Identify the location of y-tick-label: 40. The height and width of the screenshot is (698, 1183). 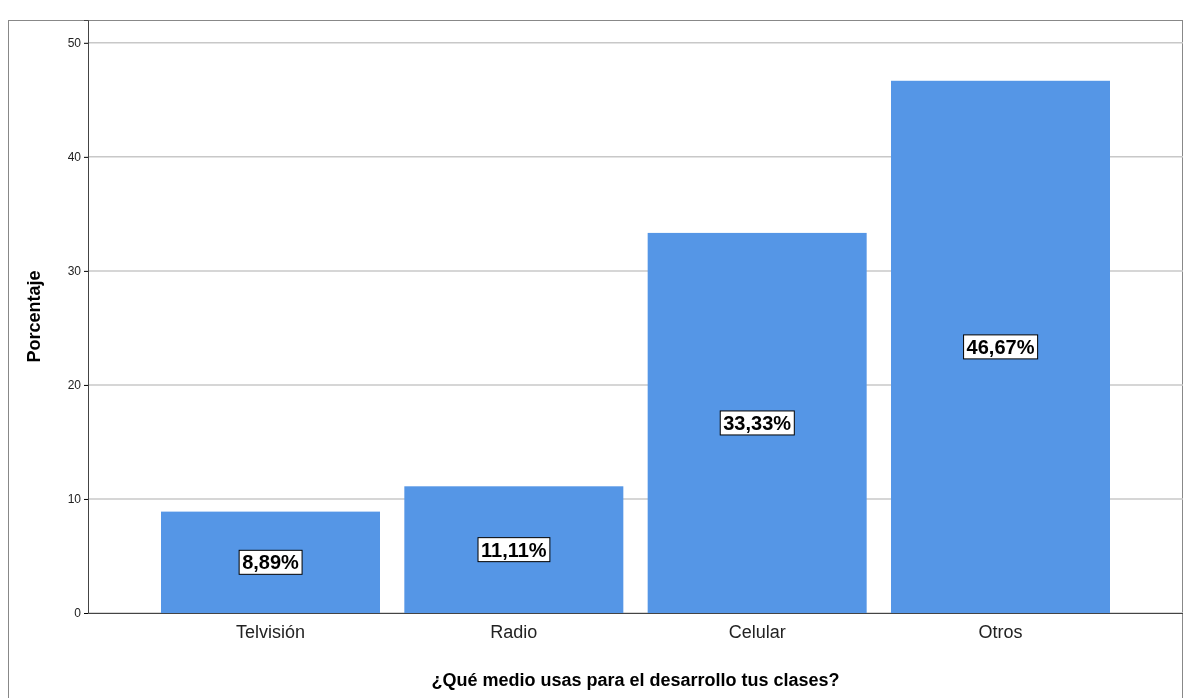
(74, 157).